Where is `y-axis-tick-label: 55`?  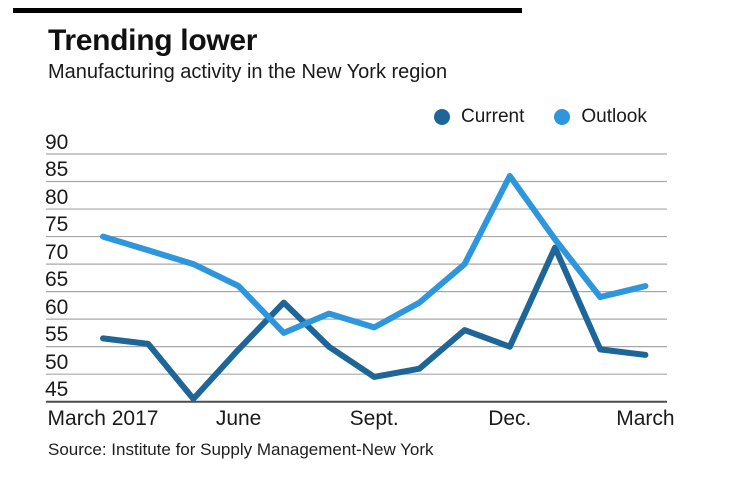
y-axis-tick-label: 55 is located at coordinates (57, 335).